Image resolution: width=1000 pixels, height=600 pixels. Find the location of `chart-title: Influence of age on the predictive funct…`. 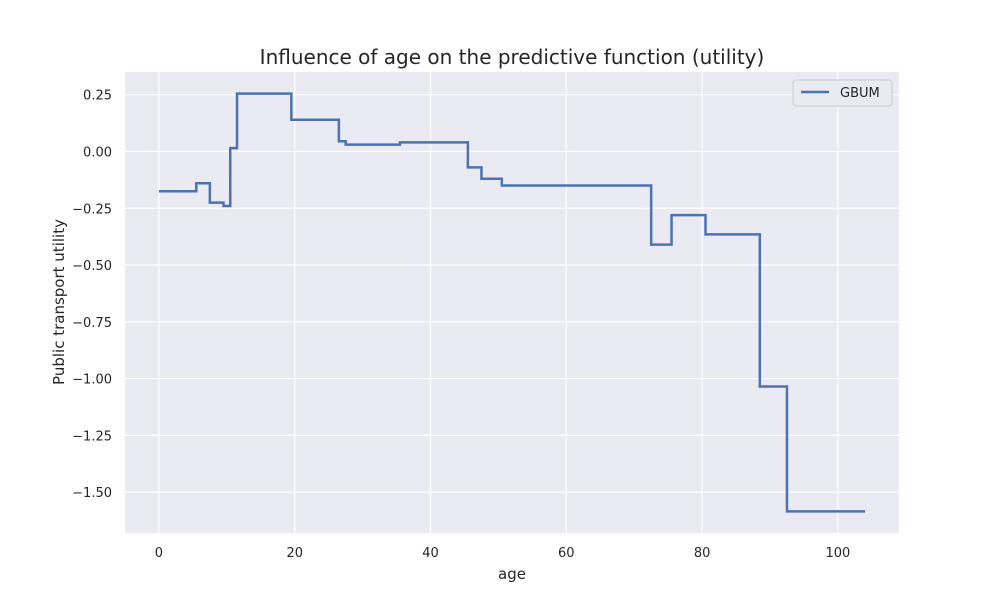

chart-title: Influence of age on the predictive funct… is located at coordinates (512, 57).